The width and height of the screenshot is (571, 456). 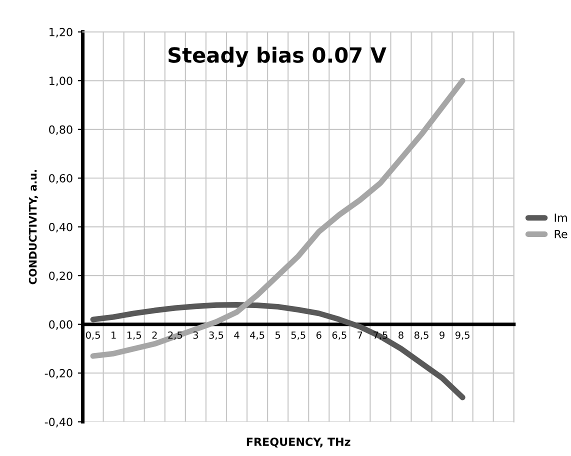 What do you see at coordinates (154, 335) in the screenshot?
I see `x-tick-label: 2` at bounding box center [154, 335].